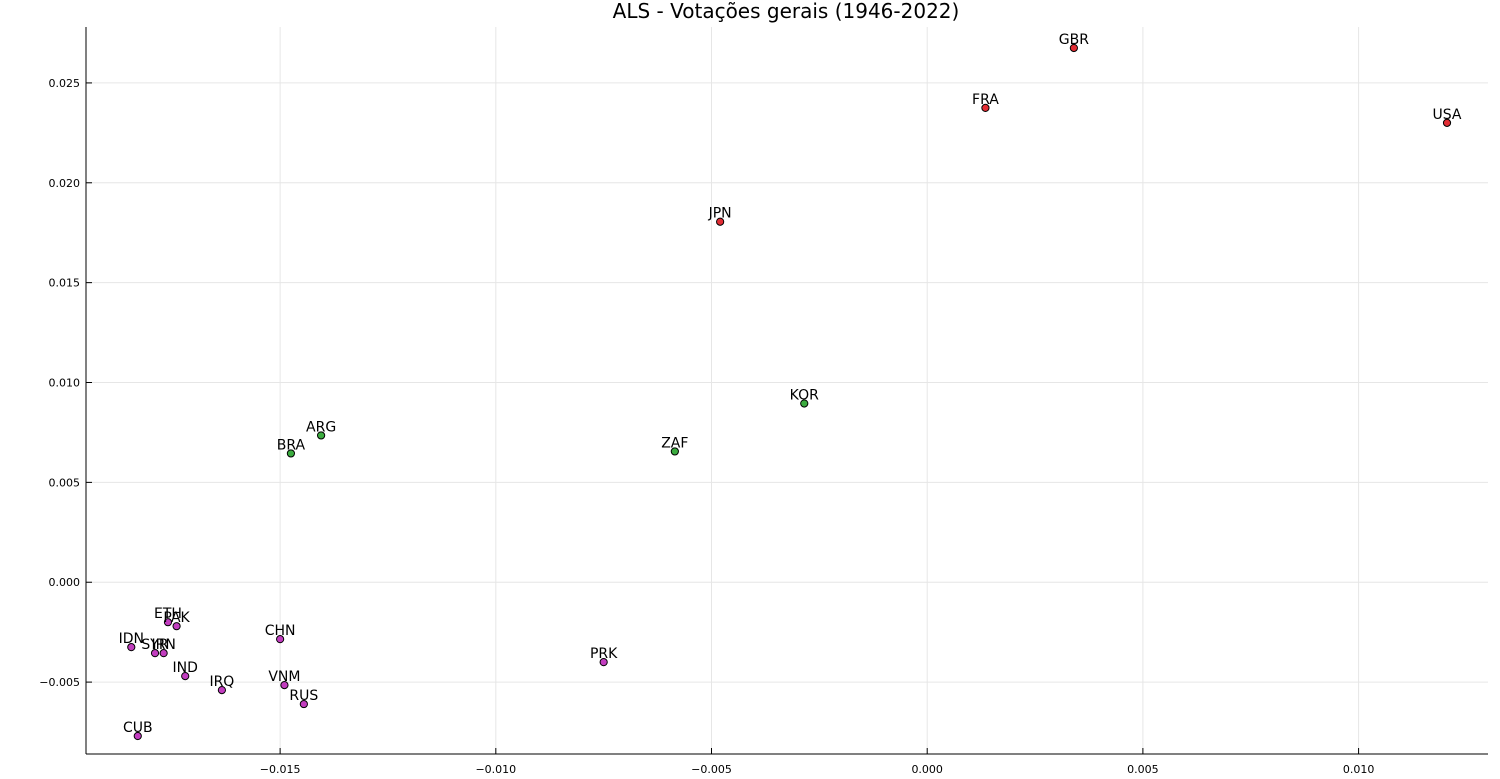  Describe the element at coordinates (176, 626) in the screenshot. I see `scatter-point-pak` at that location.